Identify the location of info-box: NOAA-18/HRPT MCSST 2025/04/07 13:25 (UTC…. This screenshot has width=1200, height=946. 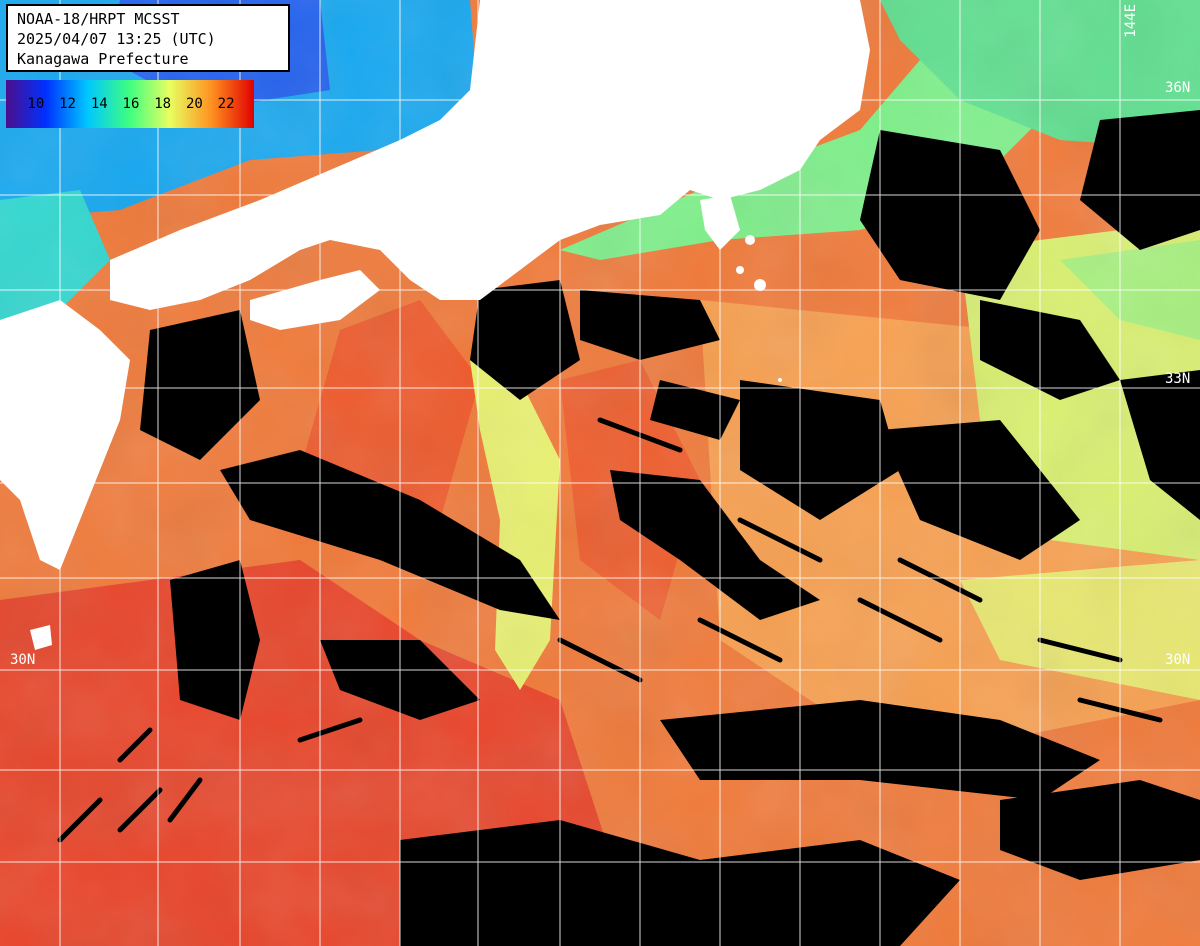
(148, 38).